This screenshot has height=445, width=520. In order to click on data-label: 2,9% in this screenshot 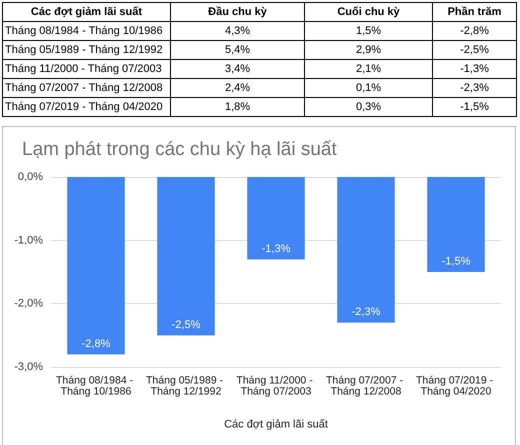, I will do `click(368, 50)`.